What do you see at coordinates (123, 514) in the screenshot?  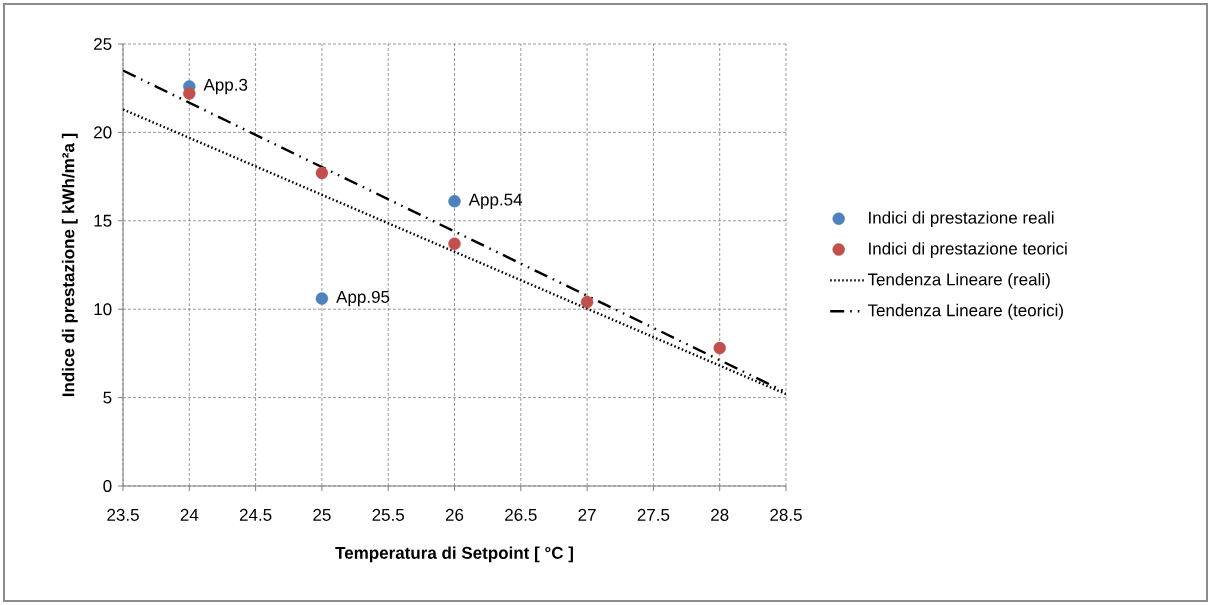 I see `x-tick-label: 23.5` at bounding box center [123, 514].